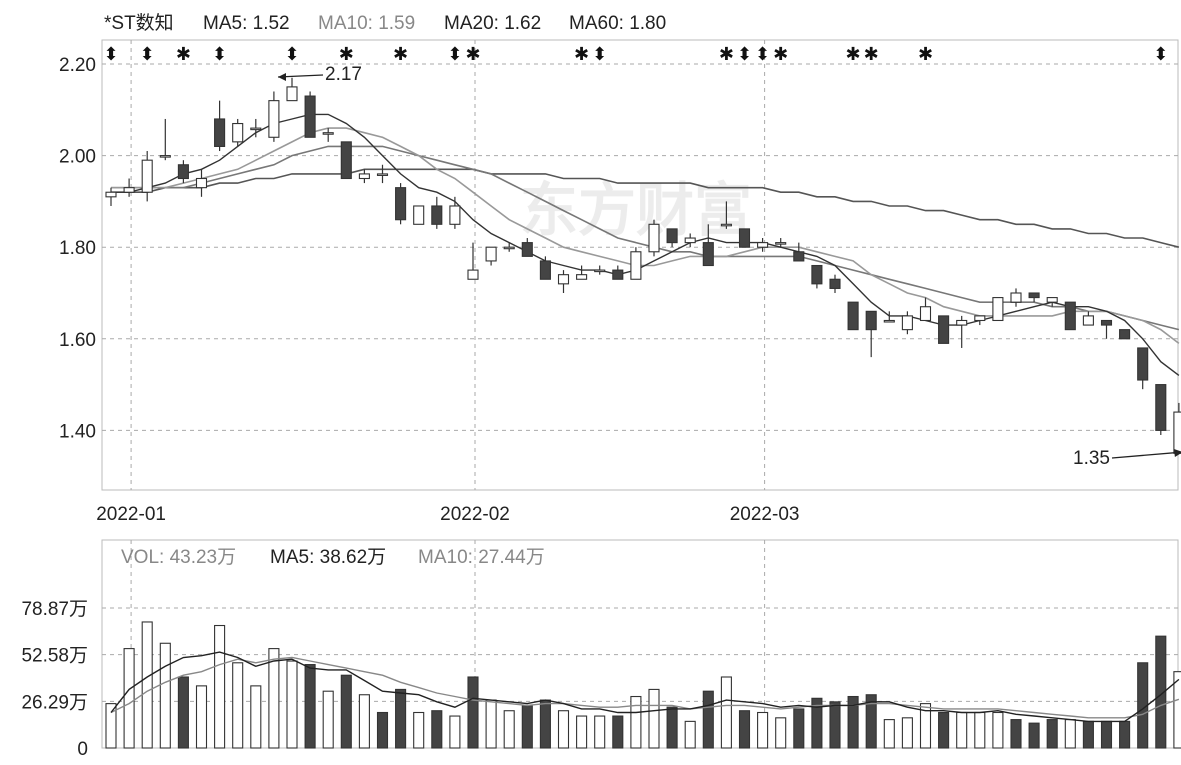 The height and width of the screenshot is (765, 1181). Describe the element at coordinates (492, 23) in the screenshot. I see `ma20-label: MA20: 1.62` at that location.